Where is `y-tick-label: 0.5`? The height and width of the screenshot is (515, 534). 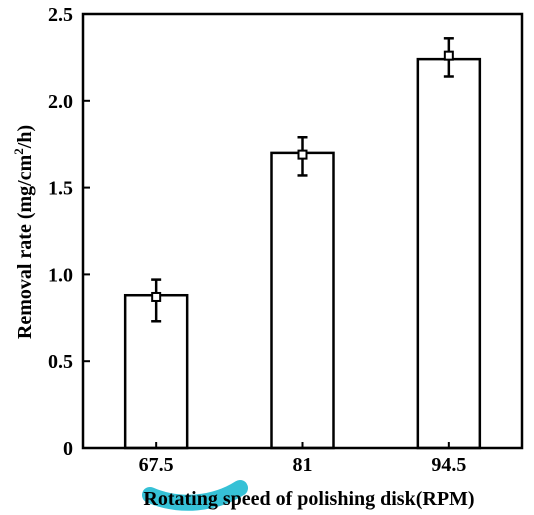 y-tick-label: 0.5 is located at coordinates (60, 362).